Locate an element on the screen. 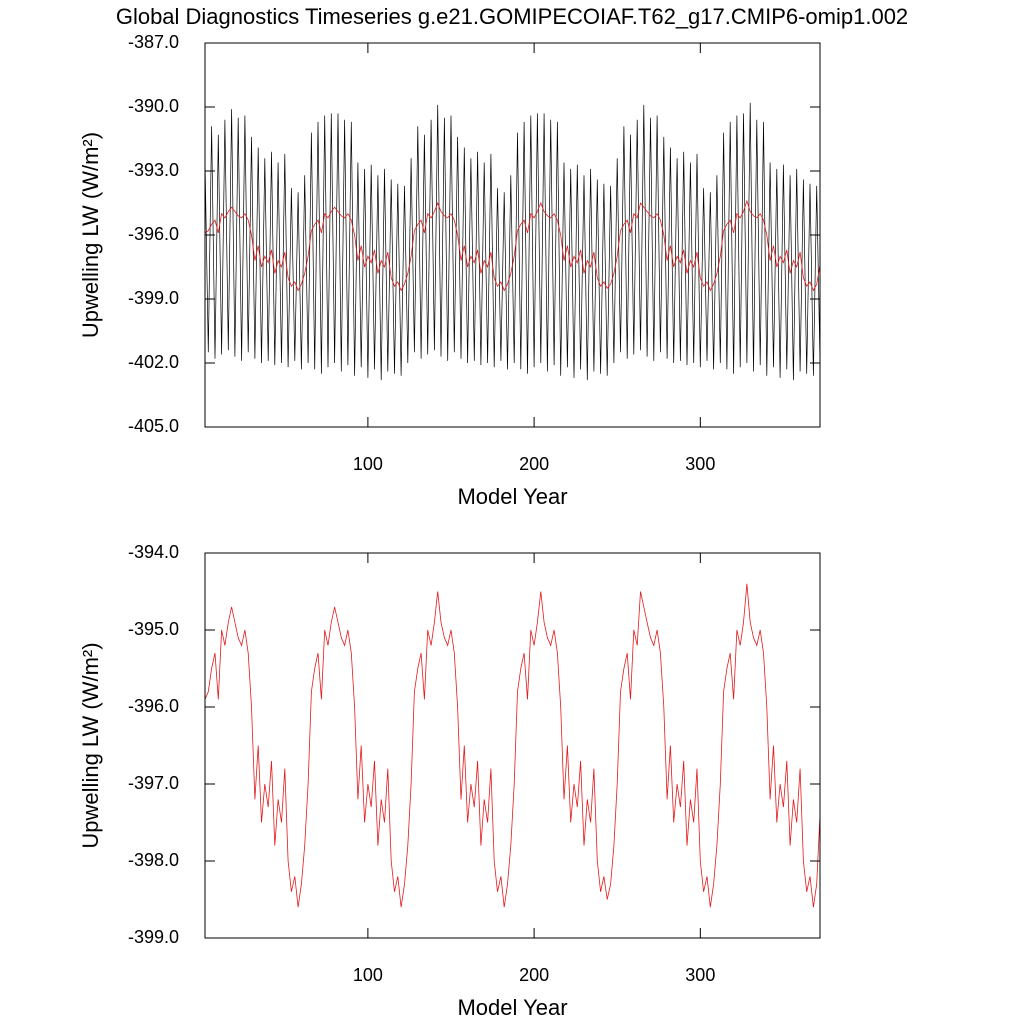 The height and width of the screenshot is (1024, 1024). y-tick-label: -405.0 is located at coordinates (153, 426).